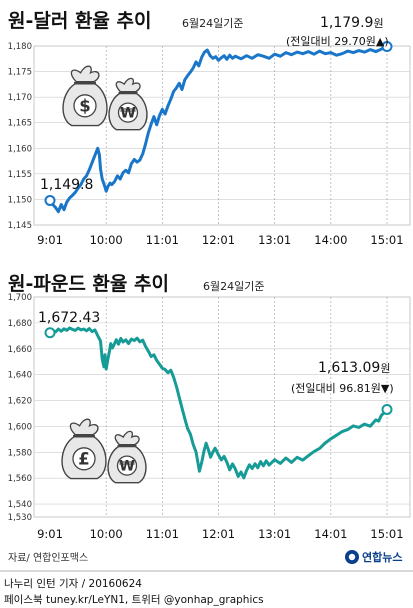  I want to click on chart-1-end-marker, so click(387, 47).